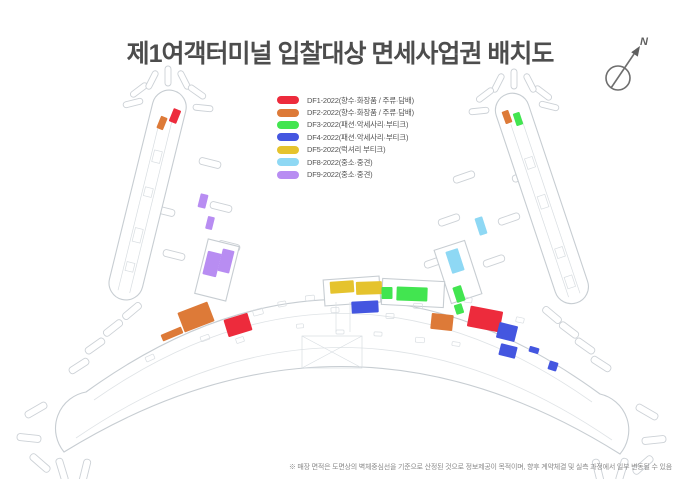 The width and height of the screenshot is (680, 479). I want to click on legend-row: DF9-2022(중소·중견), so click(345, 174).